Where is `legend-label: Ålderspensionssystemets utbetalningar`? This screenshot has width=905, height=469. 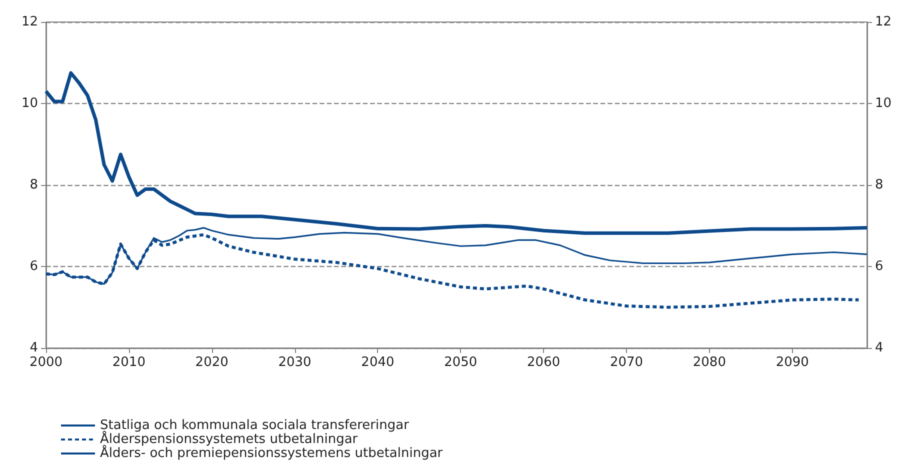 legend-label: Ålderspensionssystemets utbetalningar is located at coordinates (229, 438).